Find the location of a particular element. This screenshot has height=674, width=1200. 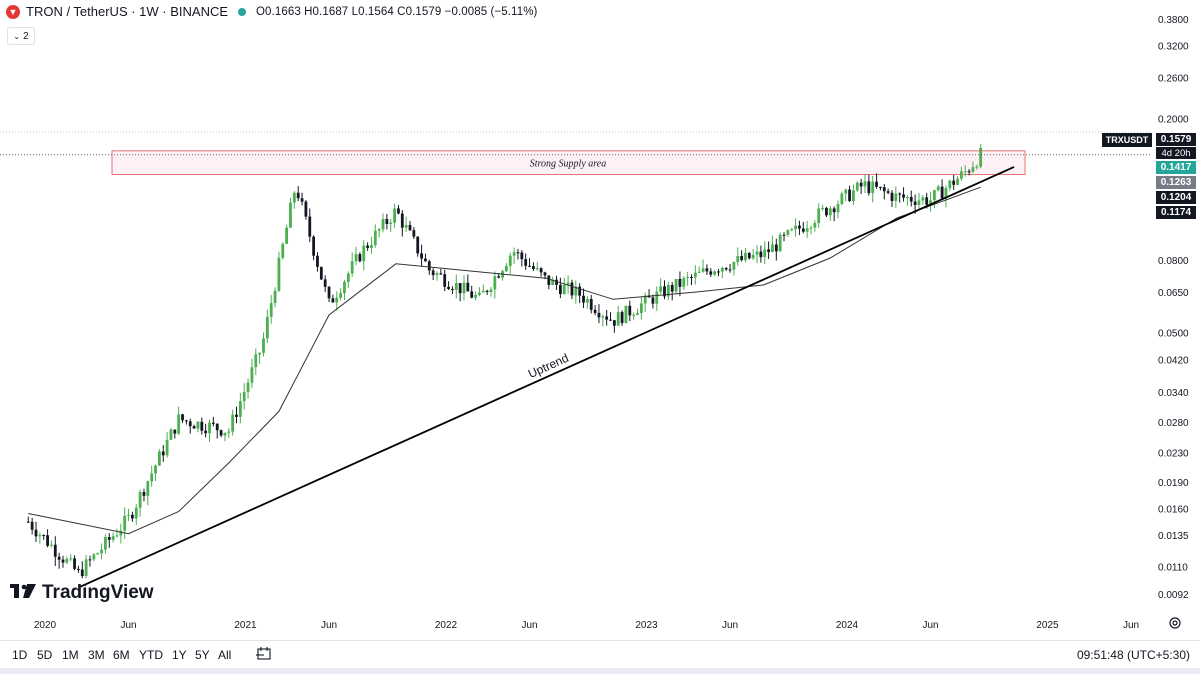

range-5d: 5D is located at coordinates (45, 655).